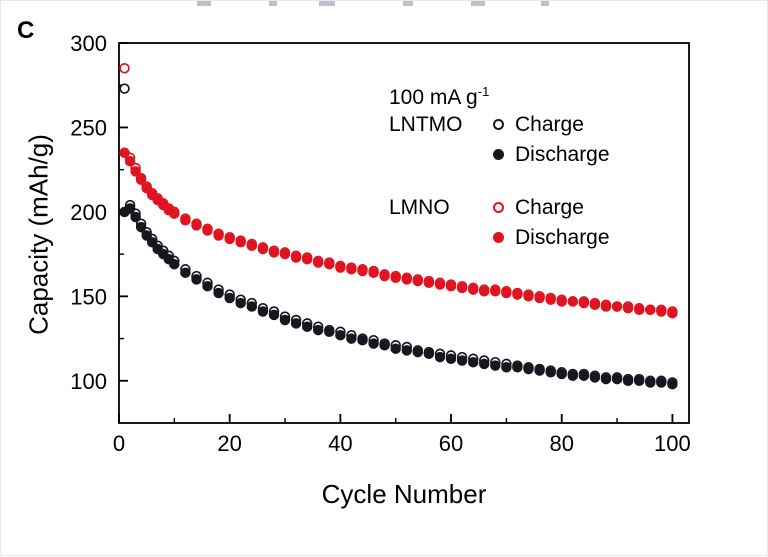 This screenshot has height=557, width=768. I want to click on legend-group-name: LNTMO, so click(426, 124).